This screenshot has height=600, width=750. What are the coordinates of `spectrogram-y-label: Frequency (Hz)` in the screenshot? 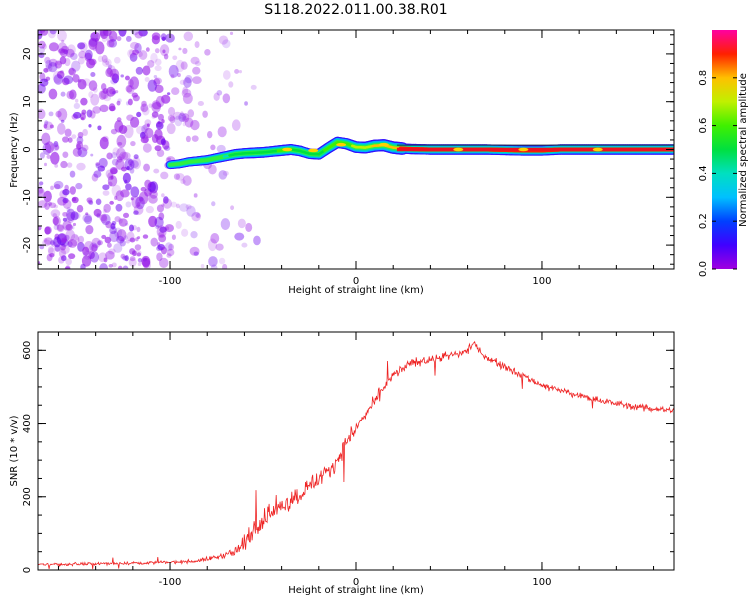 It's located at (14, 150).